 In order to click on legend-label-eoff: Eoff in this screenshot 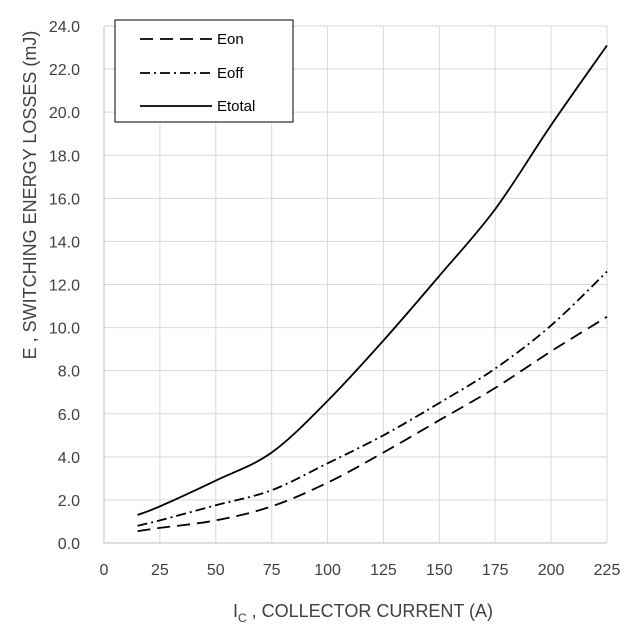, I will do `click(230, 73)`.